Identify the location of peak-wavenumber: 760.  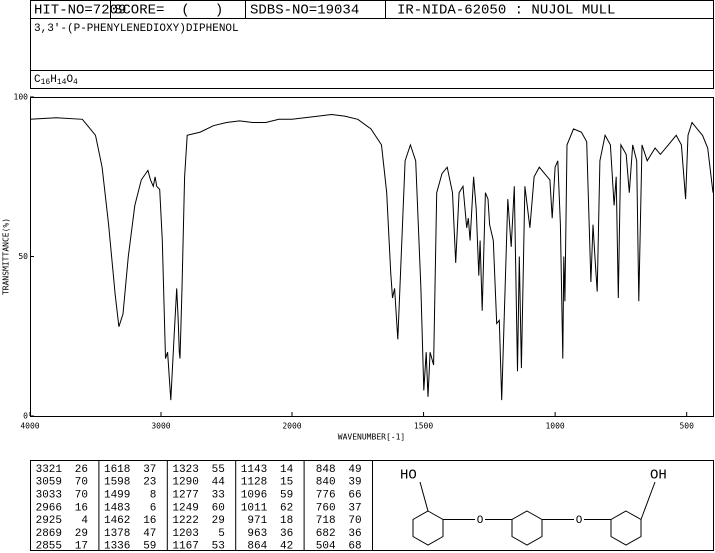
(326, 508).